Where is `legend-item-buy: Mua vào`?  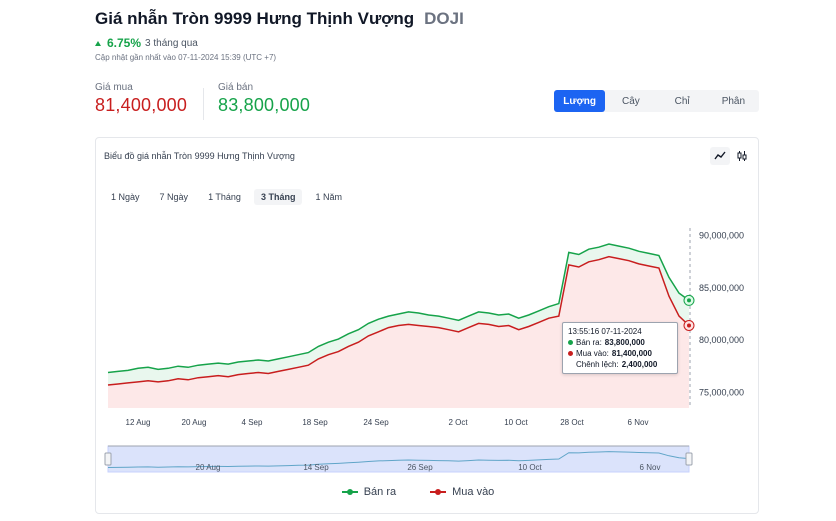
legend-item-buy: Mua vào is located at coordinates (462, 492).